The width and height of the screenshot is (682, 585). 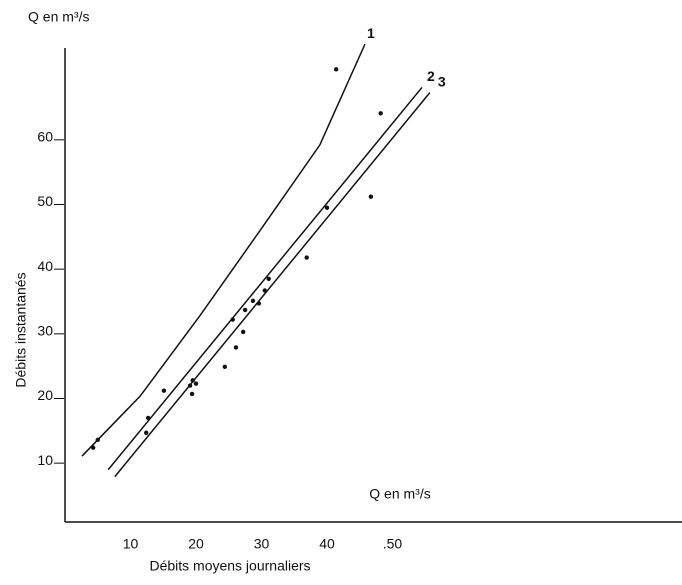 What do you see at coordinates (45, 395) in the screenshot?
I see `y-tick-label: 20` at bounding box center [45, 395].